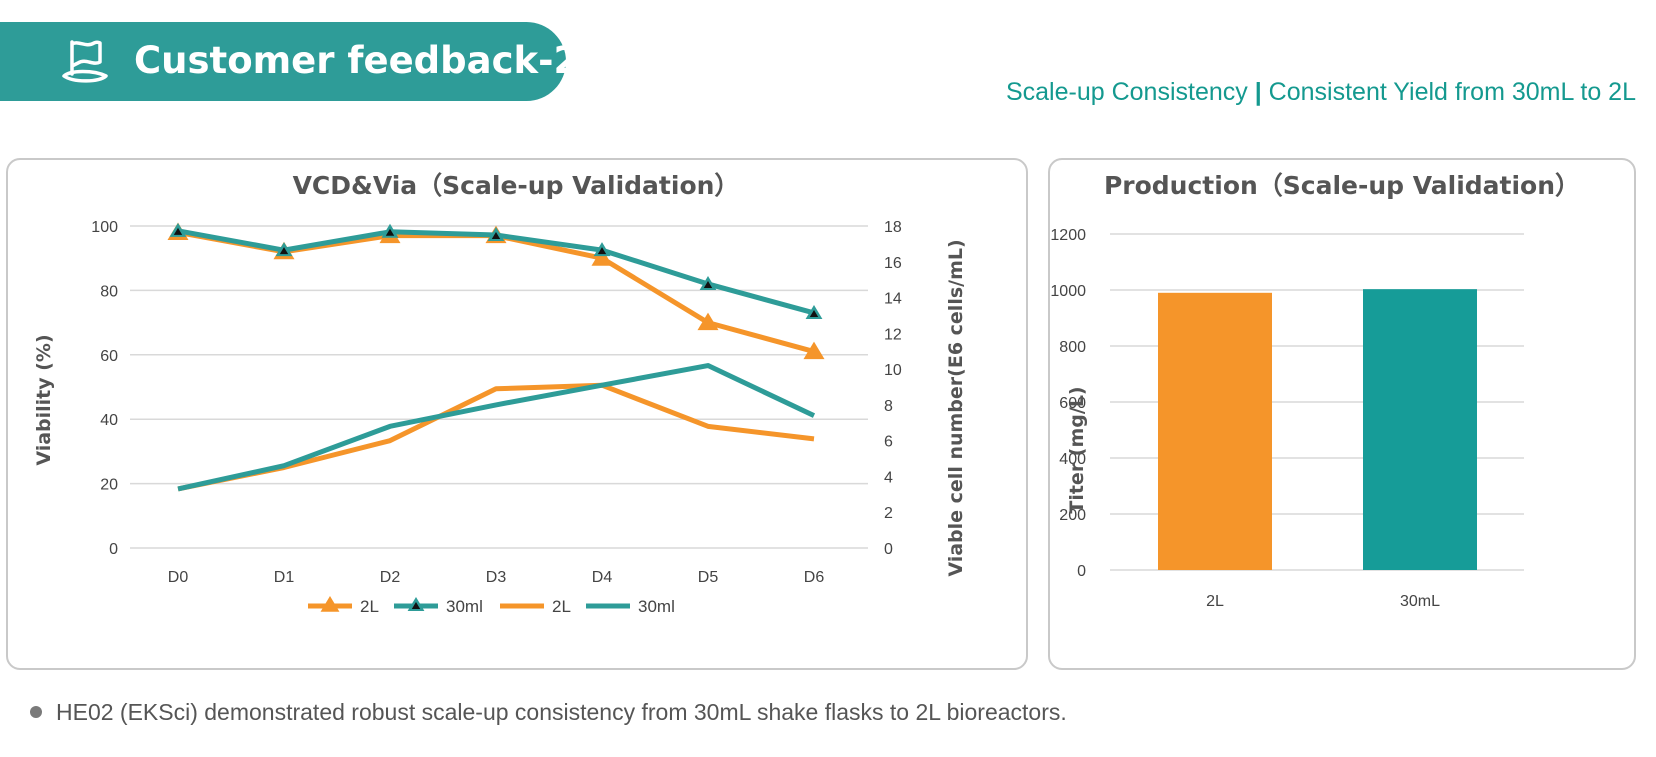 The image size is (1656, 757). What do you see at coordinates (36, 711) in the screenshot?
I see `bullet-icon` at bounding box center [36, 711].